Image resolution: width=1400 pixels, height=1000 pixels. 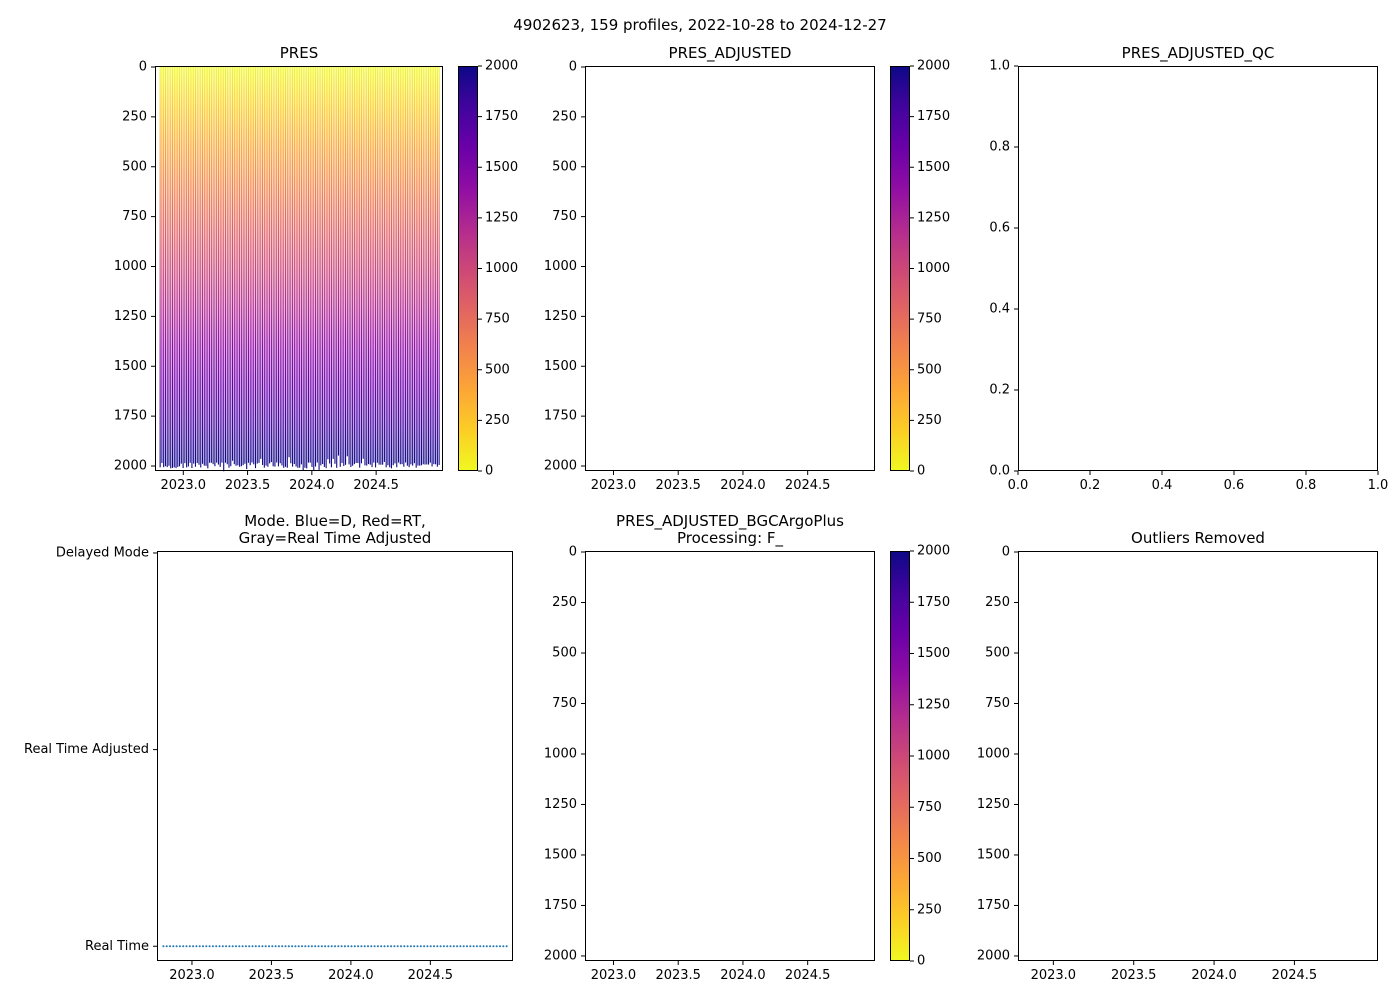 I want to click on title-line: Processing: F_, so click(x=730, y=538).